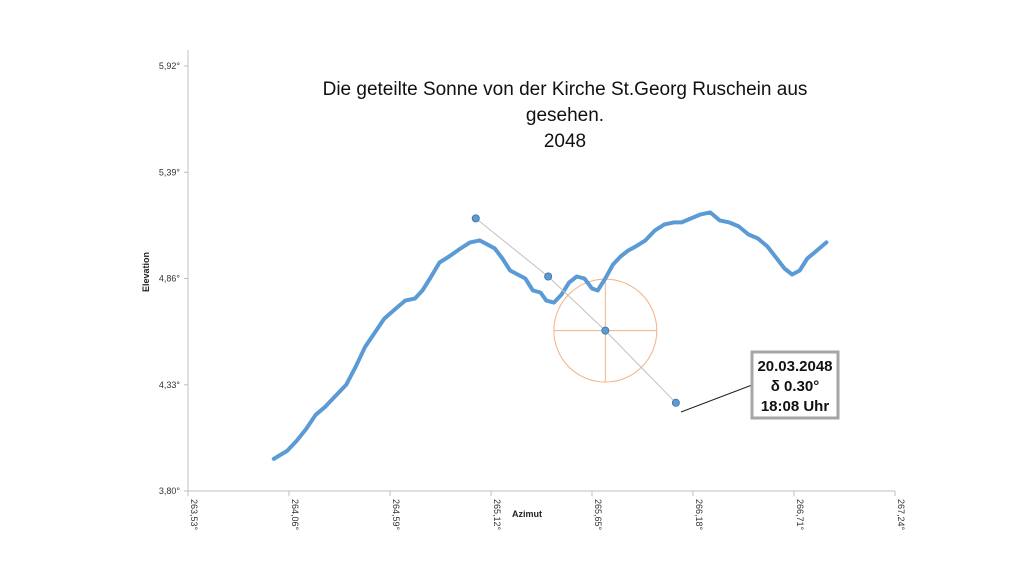  I want to click on chart-title-line-3: 2048, so click(565, 141).